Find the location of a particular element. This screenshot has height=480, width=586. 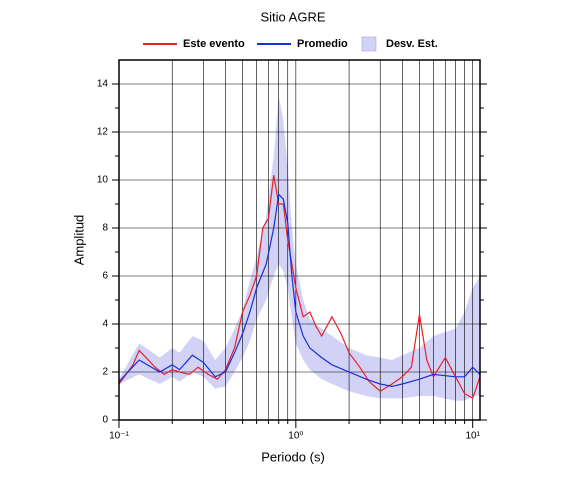

y-axis-label: Amplitud is located at coordinates (78, 240).